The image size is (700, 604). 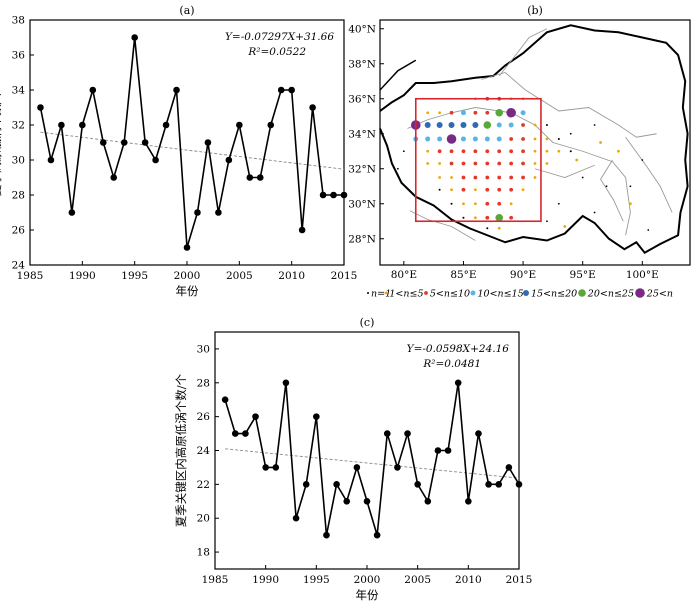 I want to click on legend-label: 1<n≤5, so click(x=406, y=294).